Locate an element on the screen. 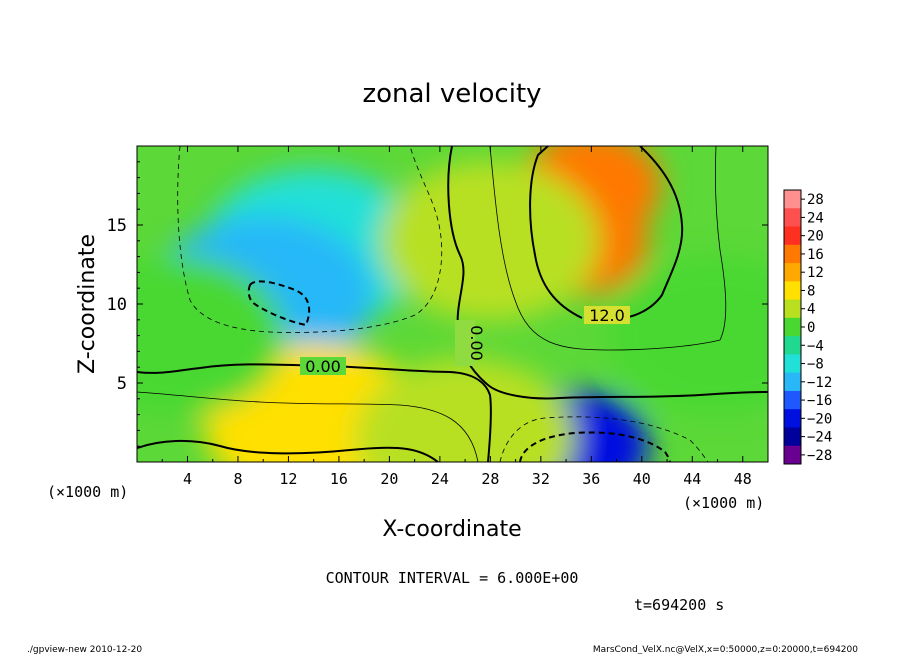  footer-left: ./gpview-new 2010-12-20 is located at coordinates (84, 649).